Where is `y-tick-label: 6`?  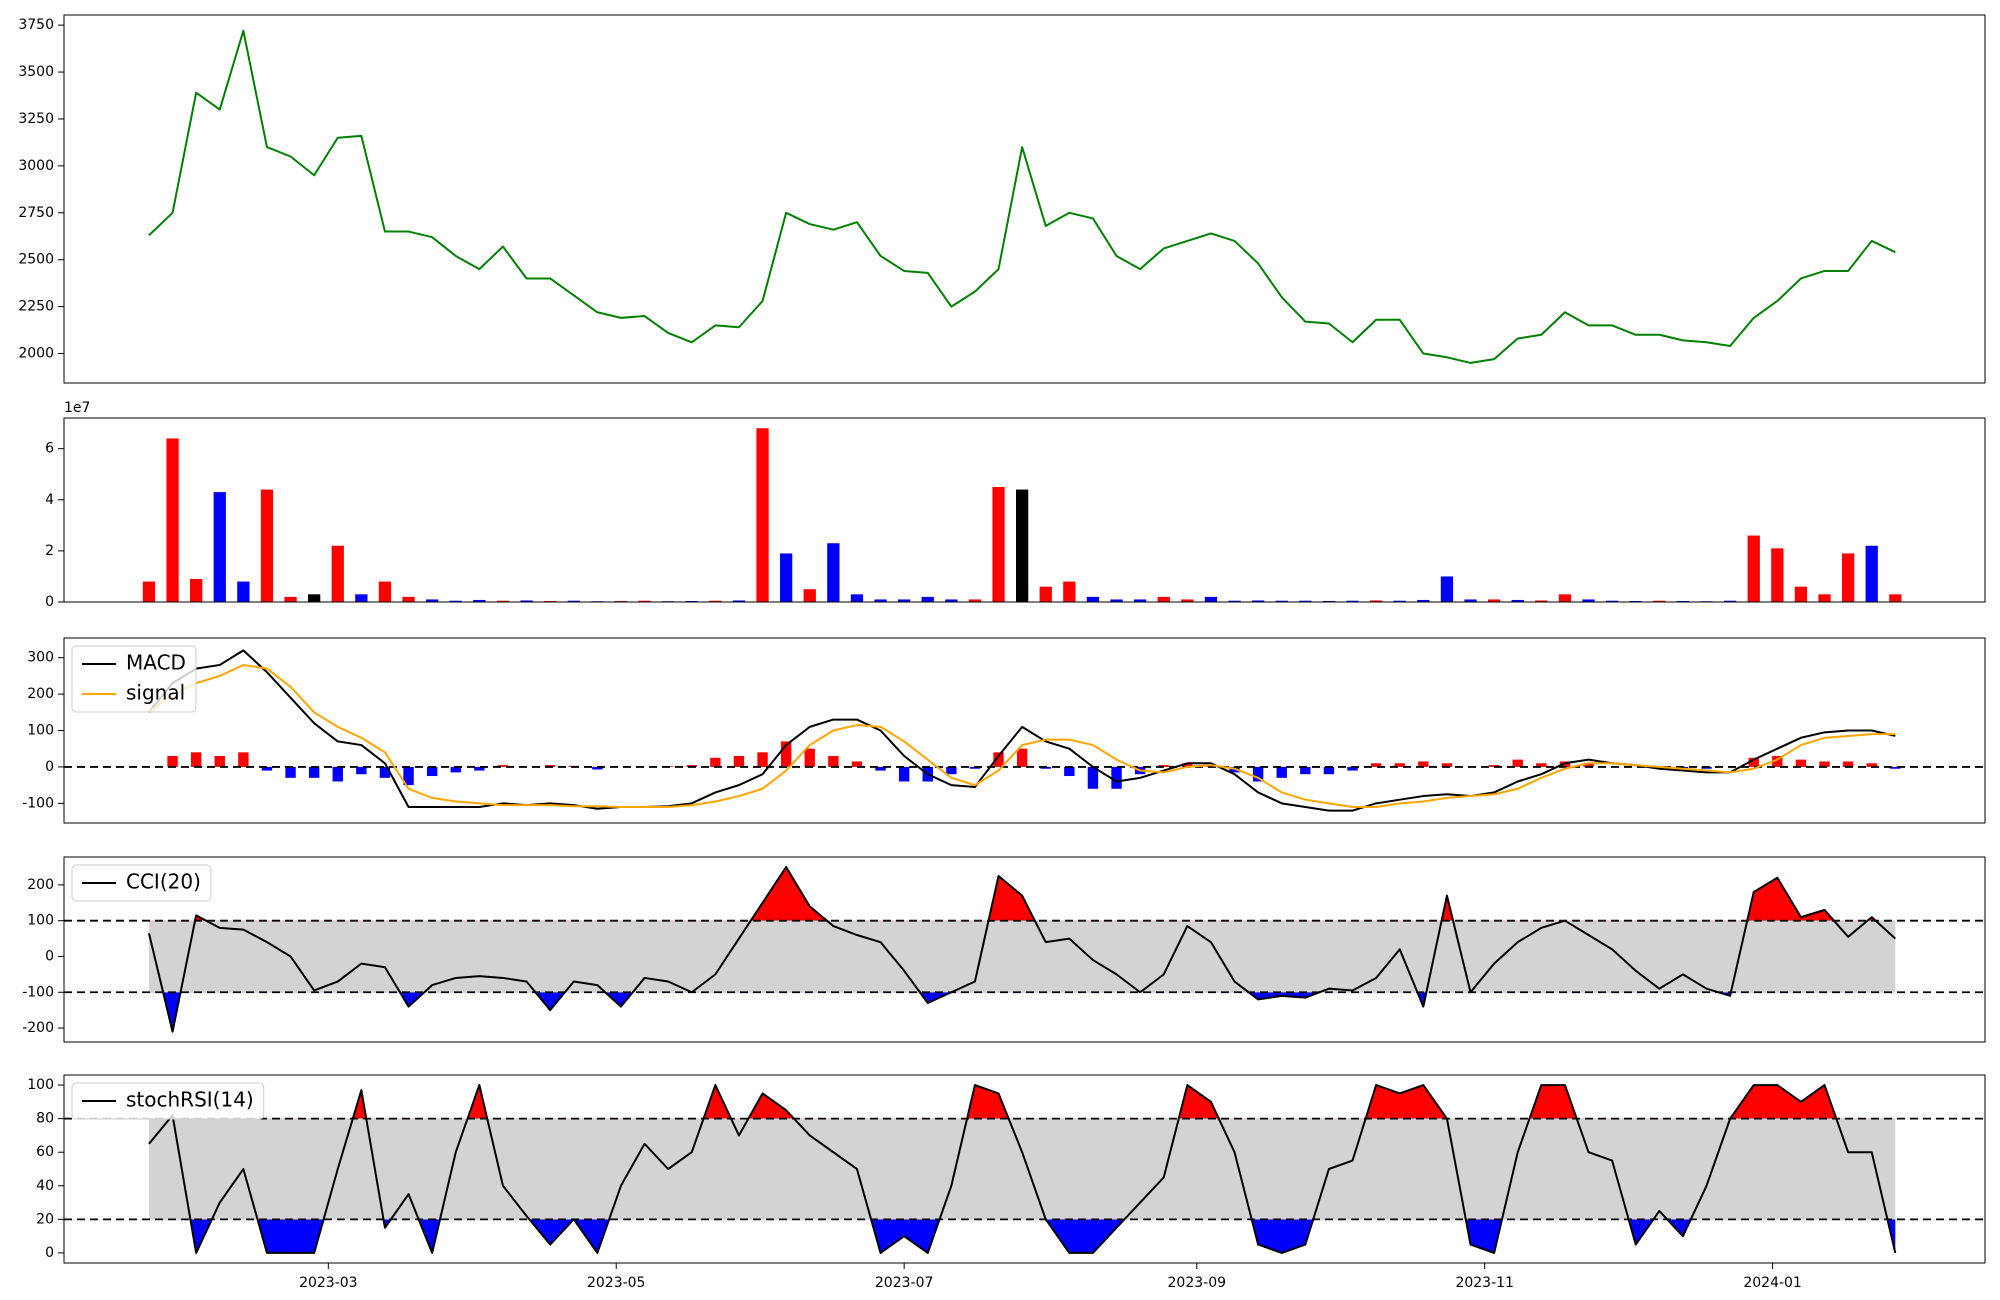 y-tick-label: 6 is located at coordinates (49, 449).